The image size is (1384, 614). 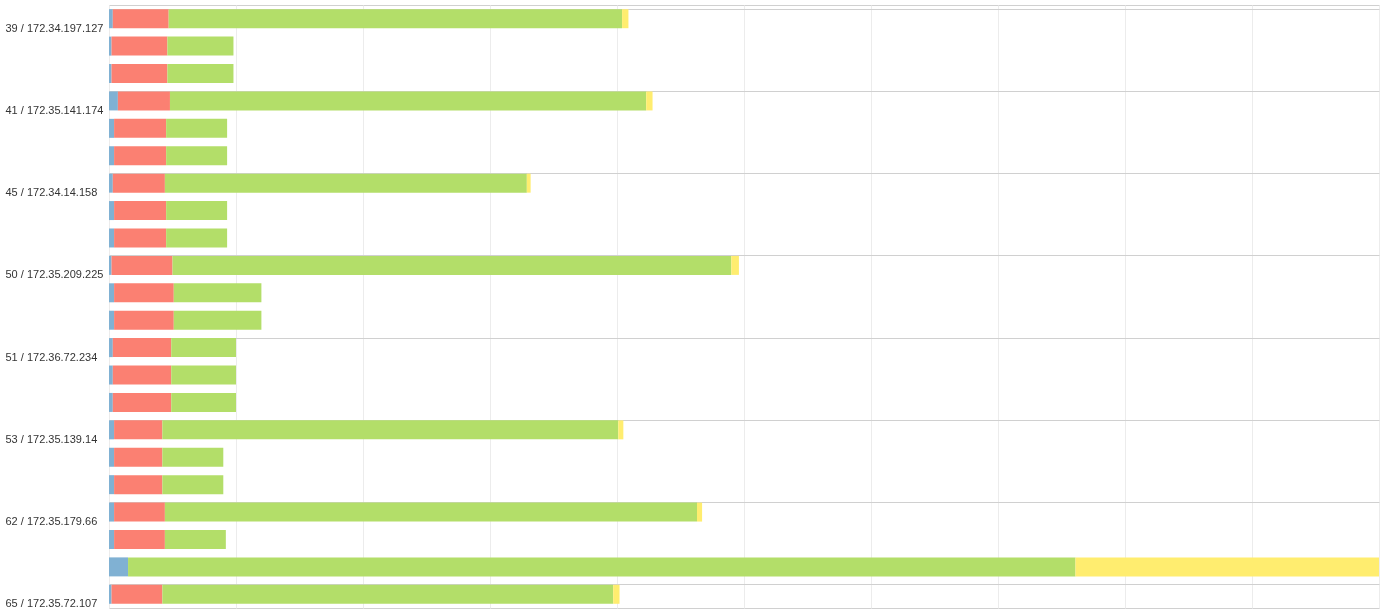 What do you see at coordinates (51, 521) in the screenshot?
I see `y-tick-label: 62 / 172.35.179.66` at bounding box center [51, 521].